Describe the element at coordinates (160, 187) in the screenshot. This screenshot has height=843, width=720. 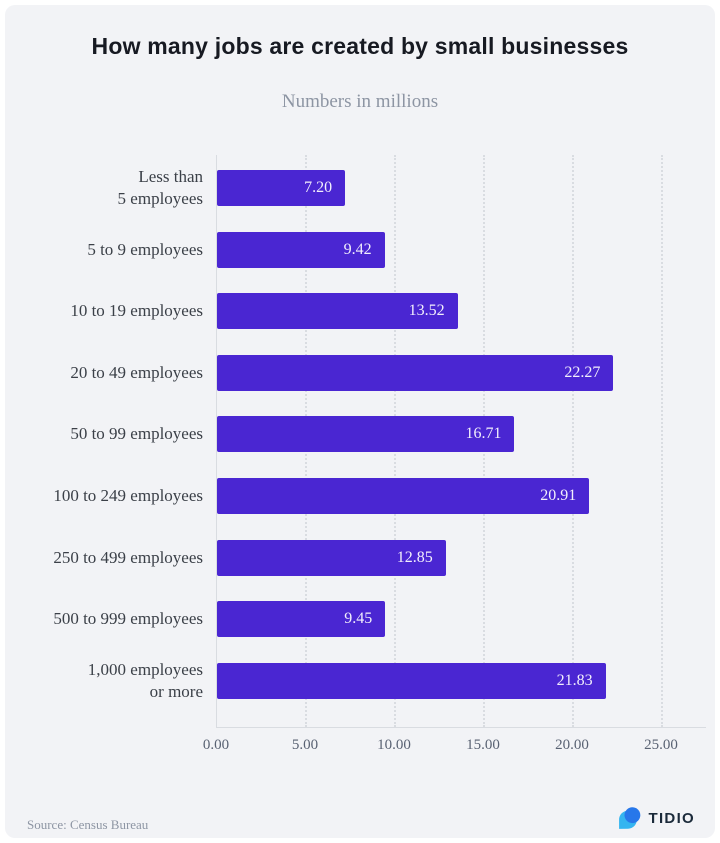
I see `category-label: Less than 5 employees` at that location.